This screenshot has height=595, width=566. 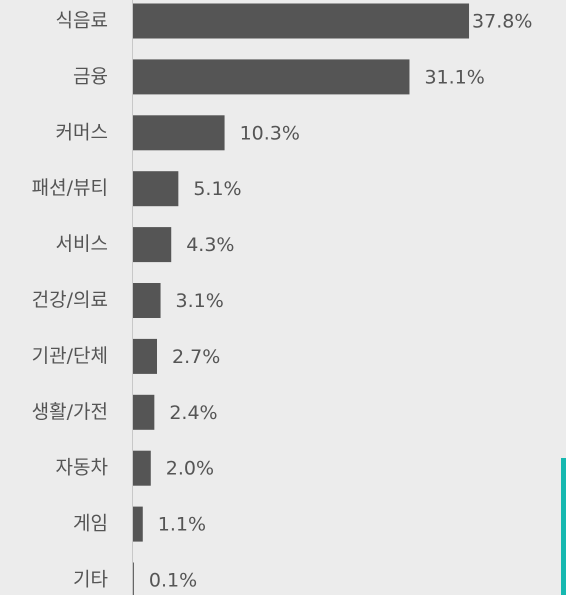 What do you see at coordinates (190, 469) in the screenshot?
I see `value-label: 2.0%` at bounding box center [190, 469].